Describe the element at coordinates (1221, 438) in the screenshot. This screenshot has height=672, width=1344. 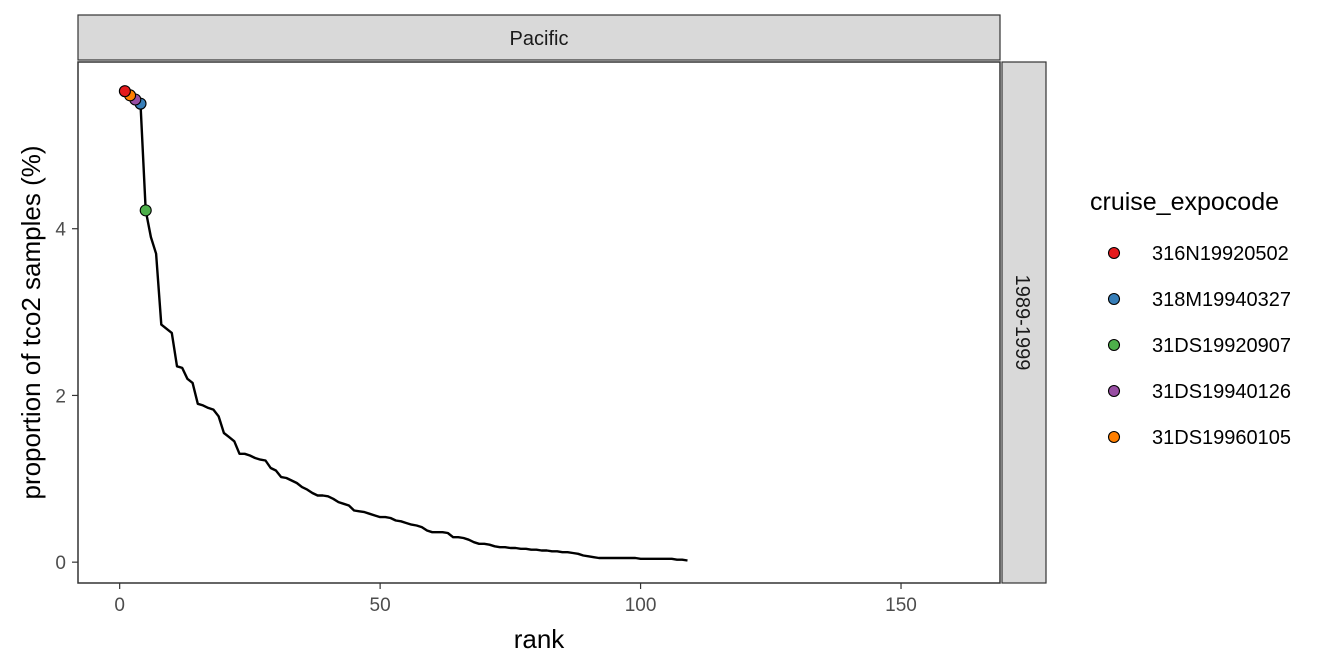
I see `legend-label: 31DS19960105` at that location.